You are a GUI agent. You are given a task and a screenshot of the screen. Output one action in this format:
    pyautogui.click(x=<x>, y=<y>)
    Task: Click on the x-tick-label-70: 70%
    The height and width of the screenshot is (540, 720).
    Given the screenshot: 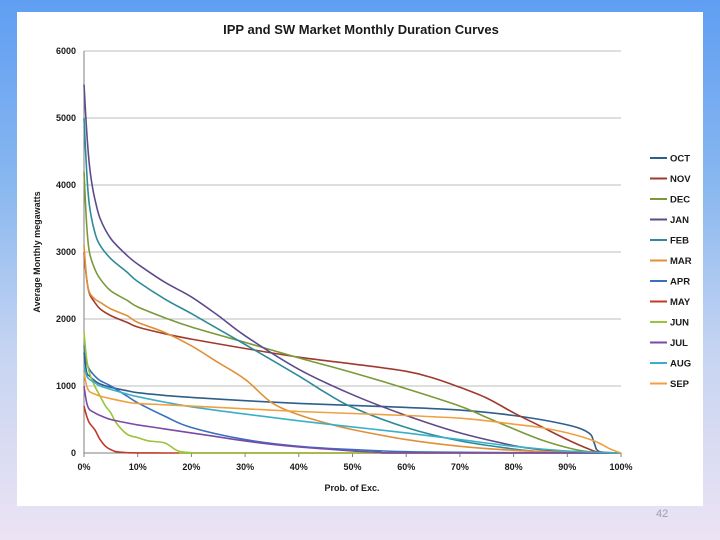 What is the action you would take?
    pyautogui.click(x=460, y=467)
    